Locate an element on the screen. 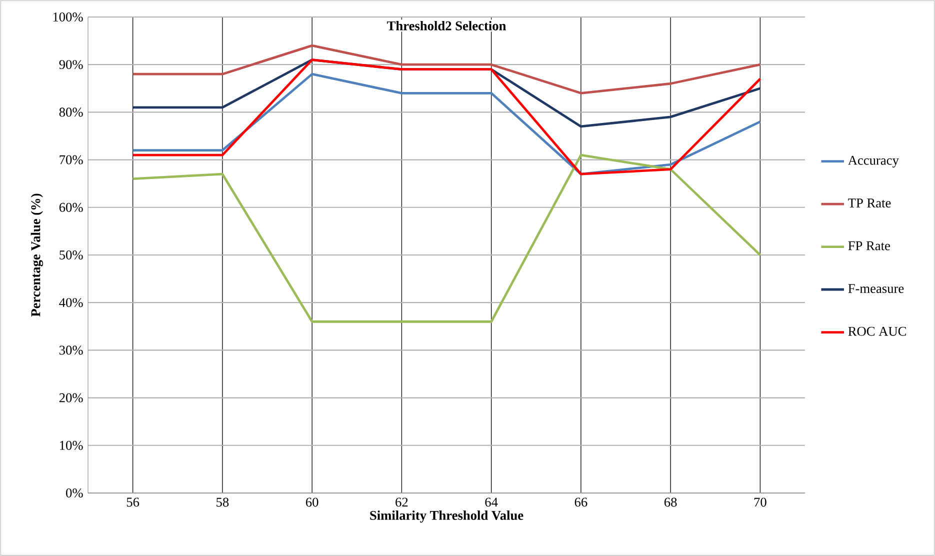  x-tick-label: 62 is located at coordinates (402, 502).